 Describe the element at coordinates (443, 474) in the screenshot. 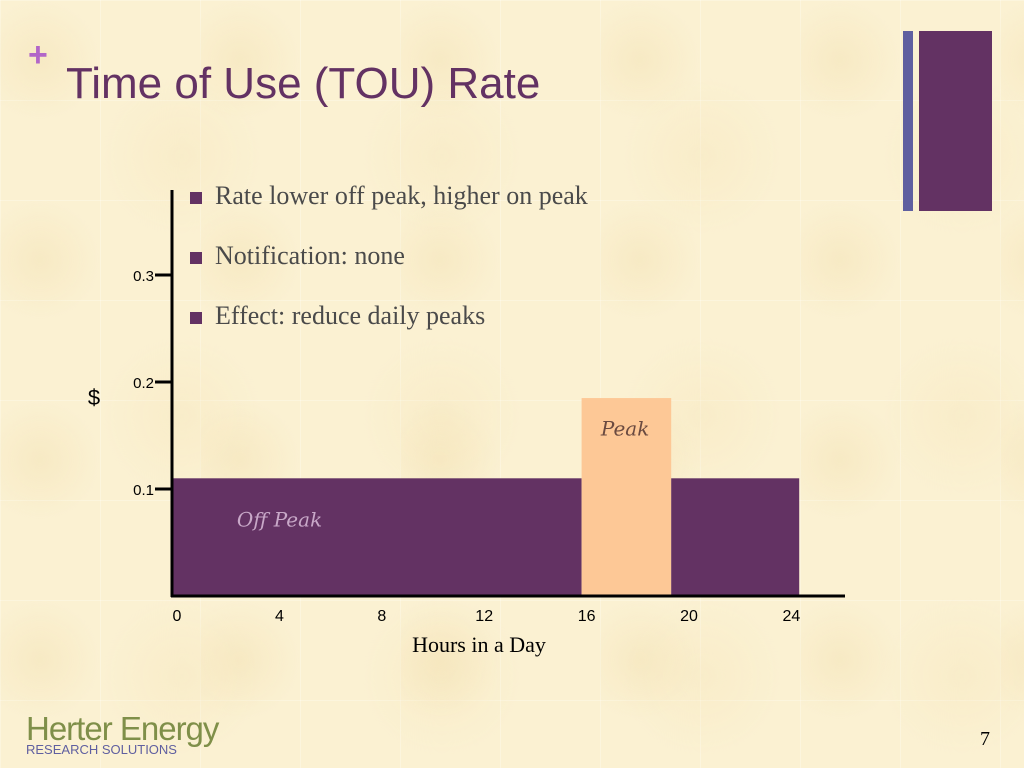

I see `annotations: Off Peak Peak` at that location.